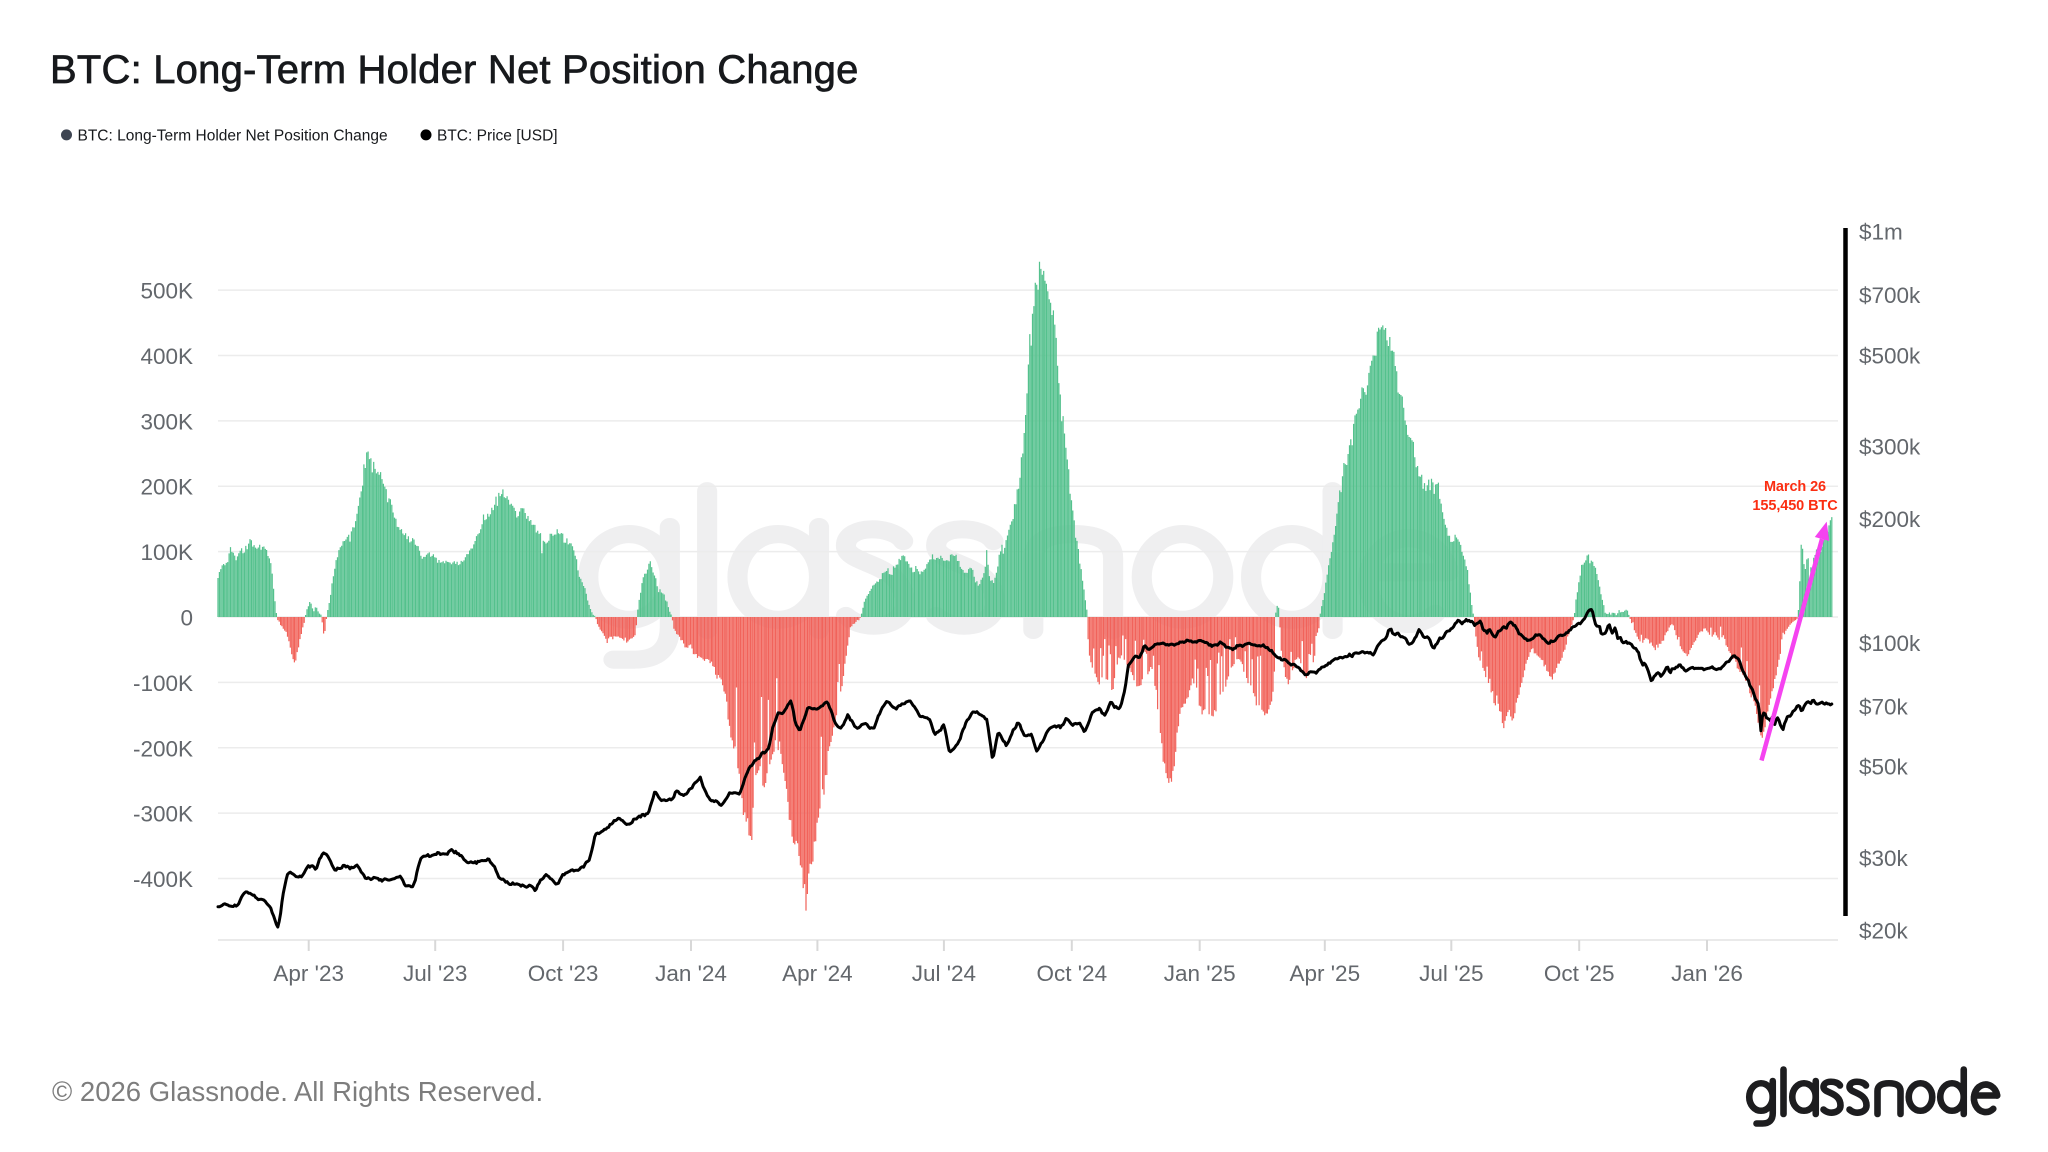 This screenshot has height=1152, width=2048. I want to click on svg-text: 400K, so click(166, 356).